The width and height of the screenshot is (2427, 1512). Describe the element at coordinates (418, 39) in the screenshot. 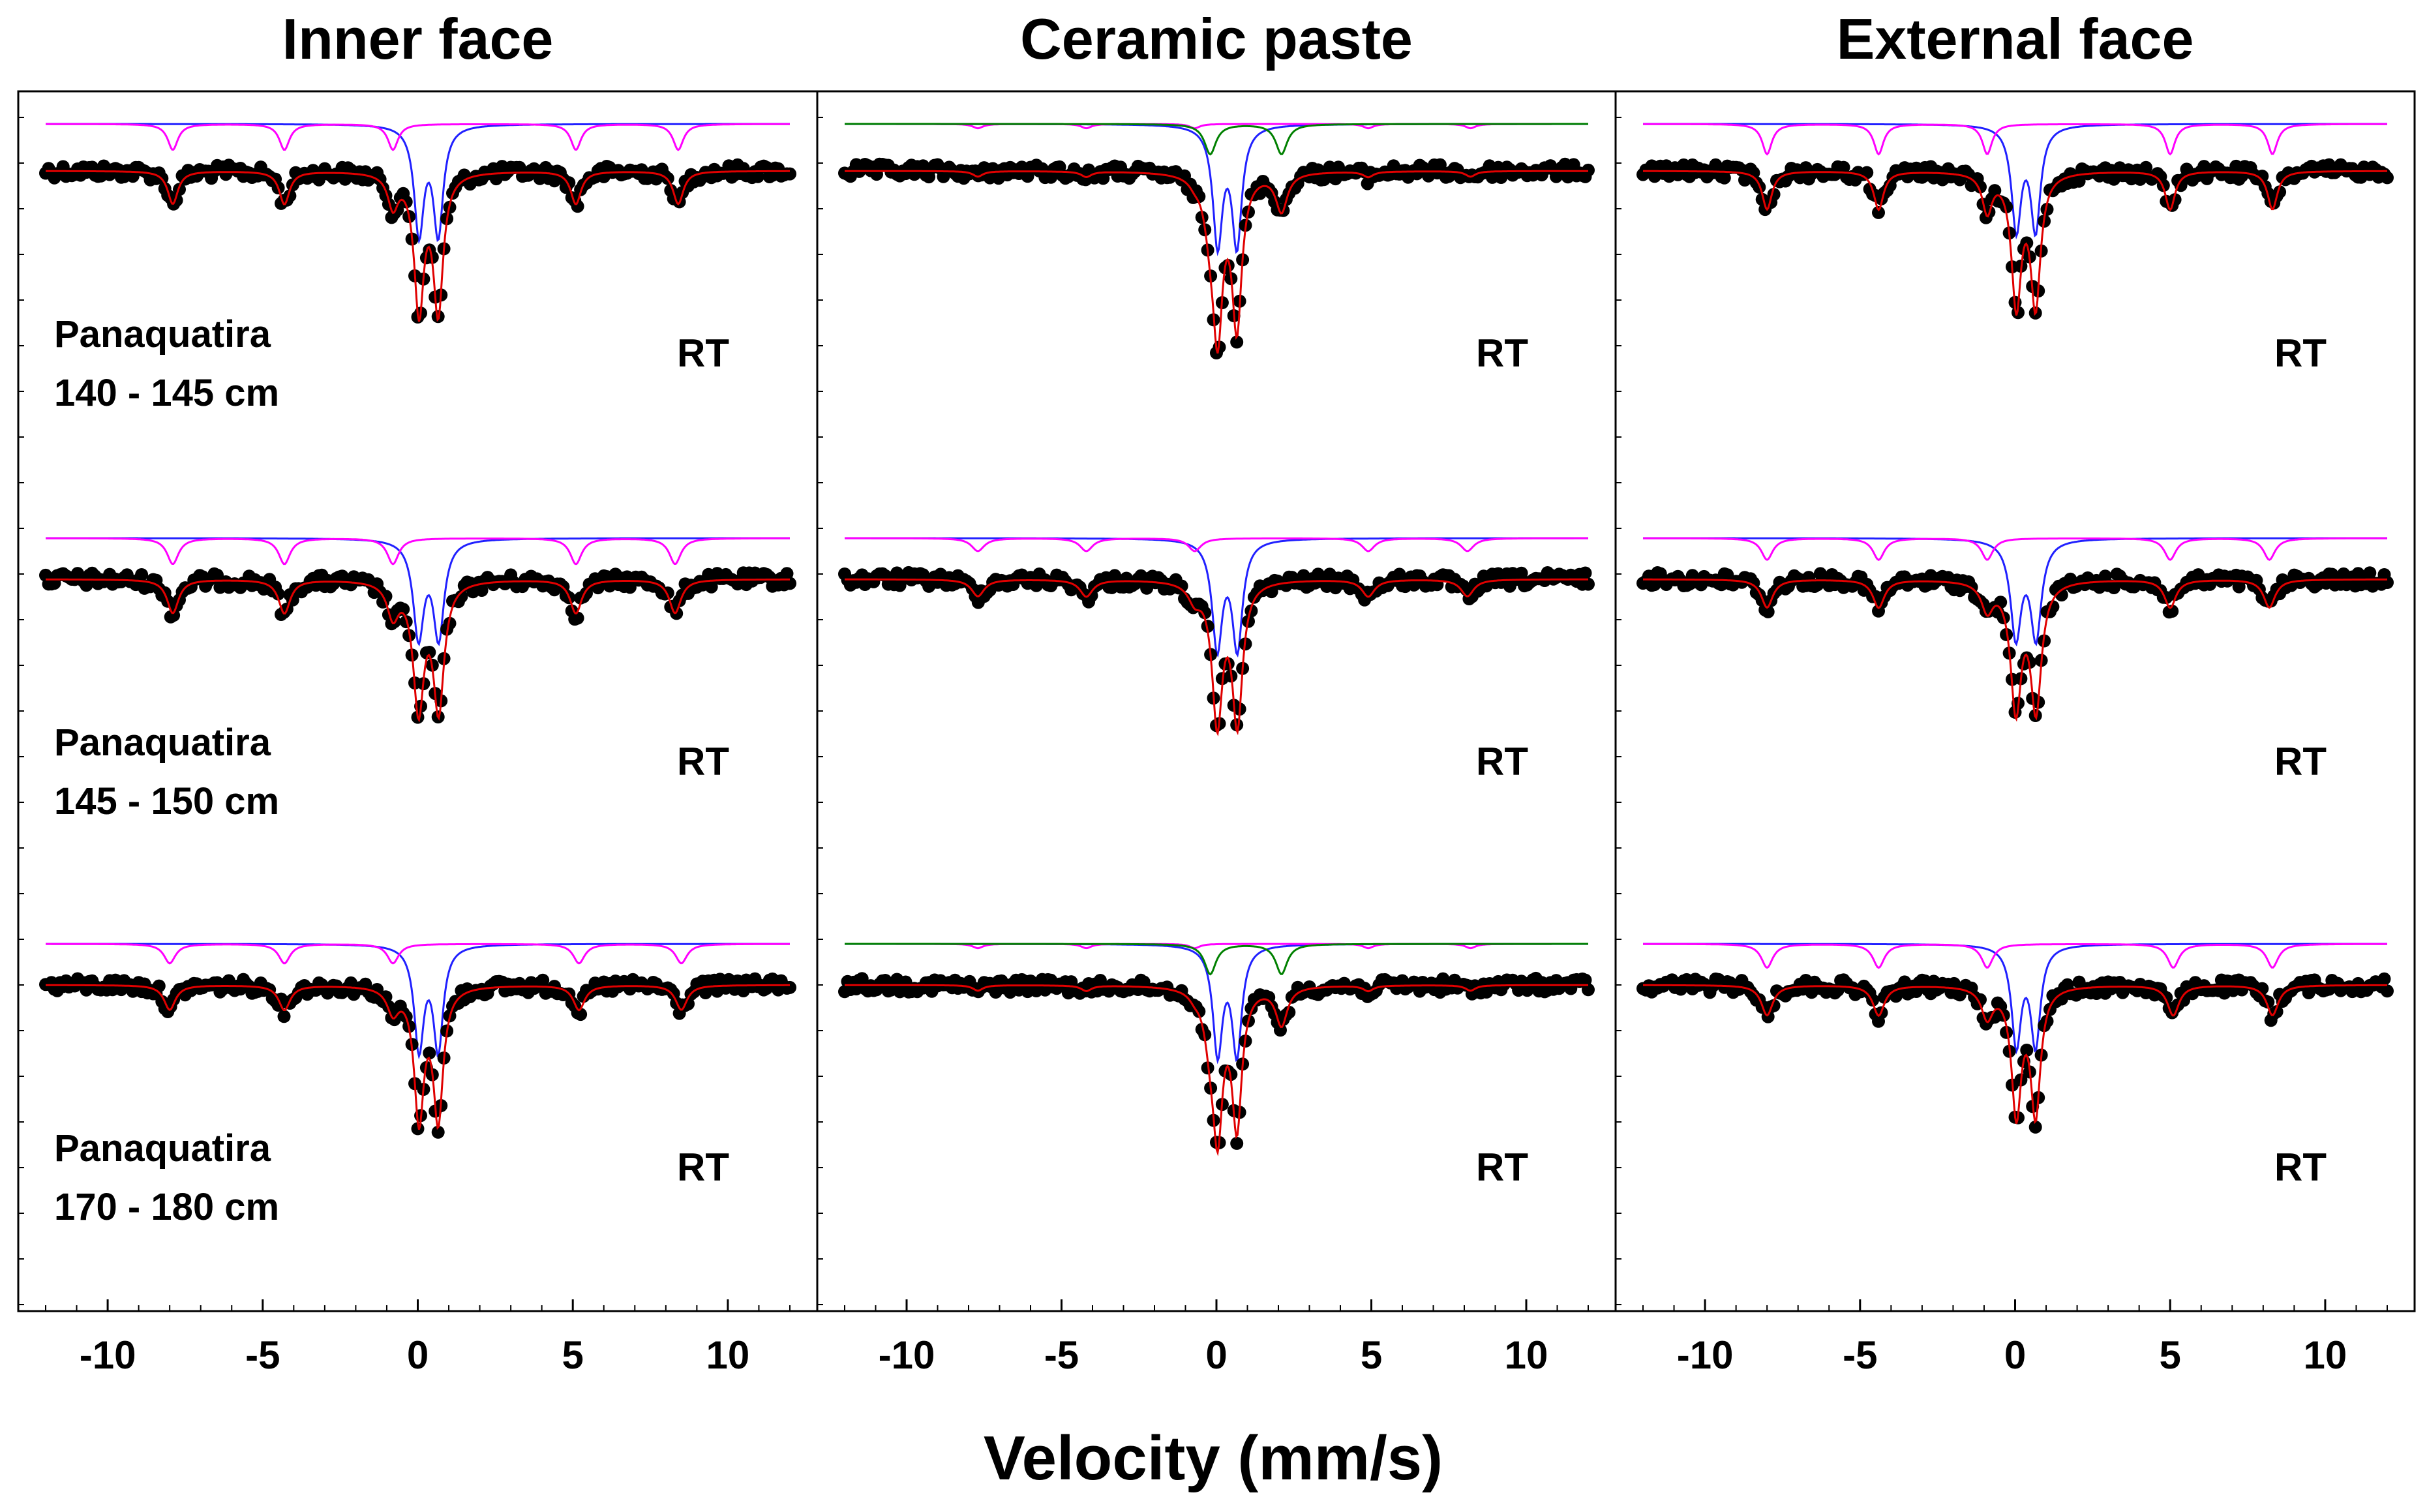

I see `column-title: Inner face` at that location.